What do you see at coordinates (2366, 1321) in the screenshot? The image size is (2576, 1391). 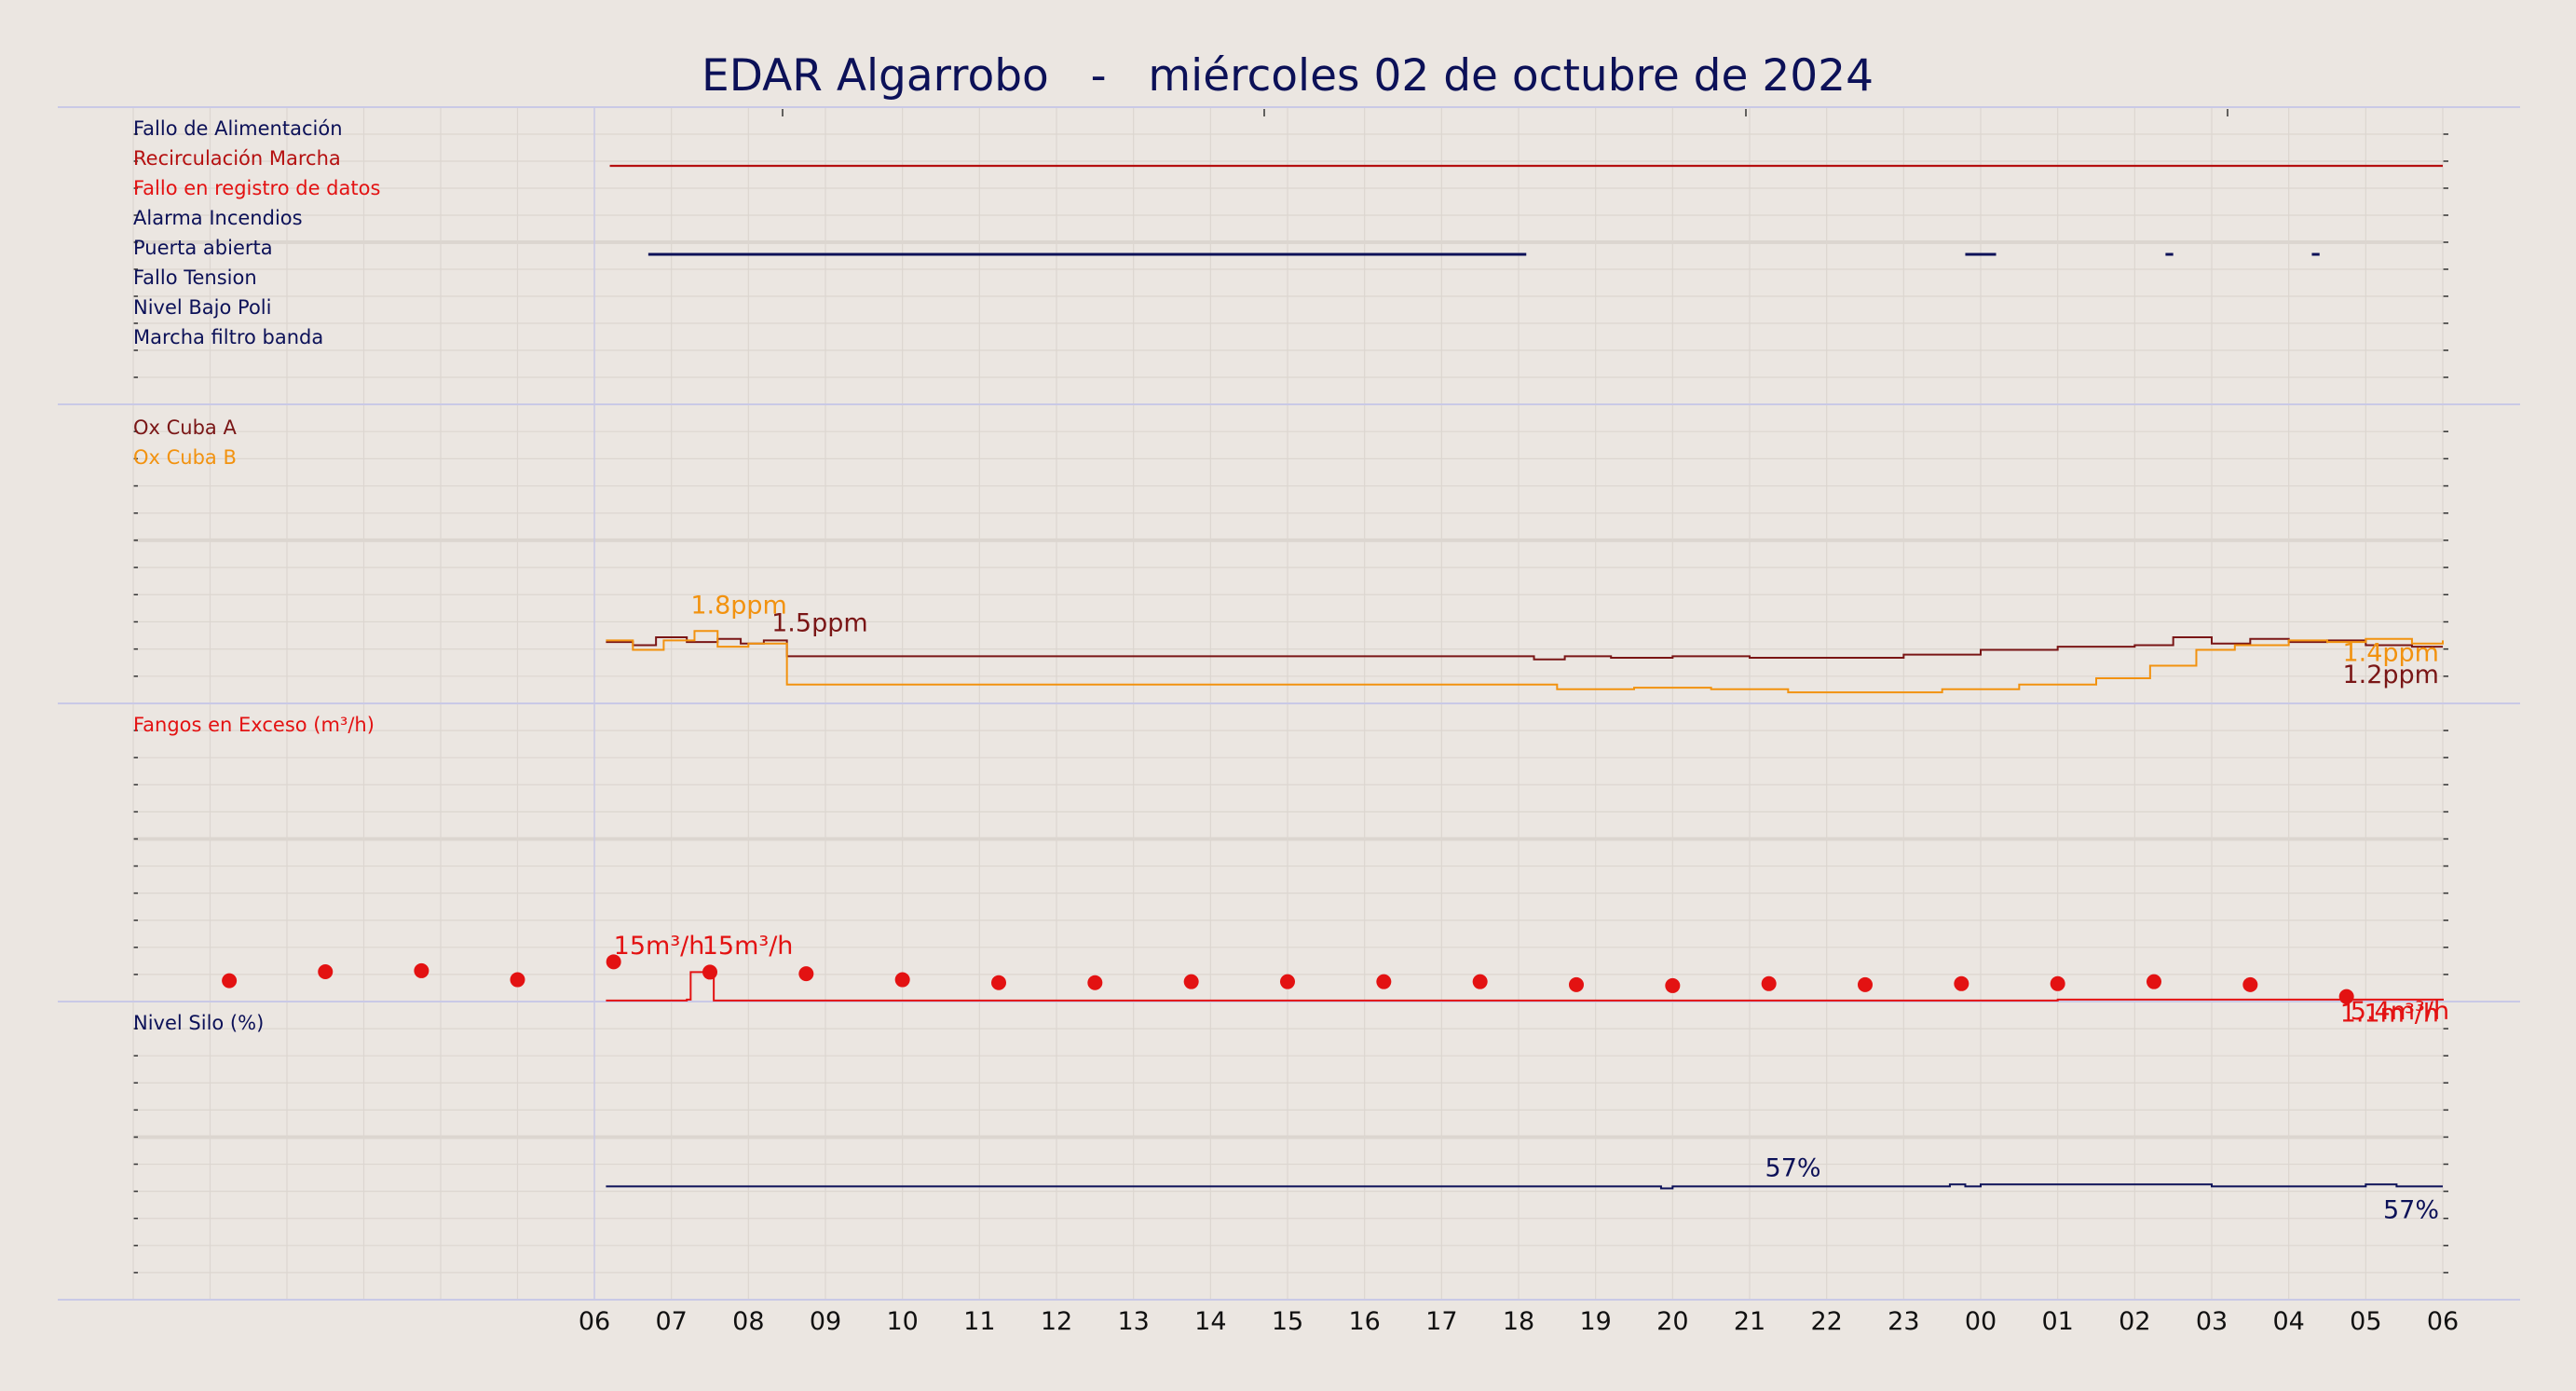 I see `x-tick-label: 05` at bounding box center [2366, 1321].